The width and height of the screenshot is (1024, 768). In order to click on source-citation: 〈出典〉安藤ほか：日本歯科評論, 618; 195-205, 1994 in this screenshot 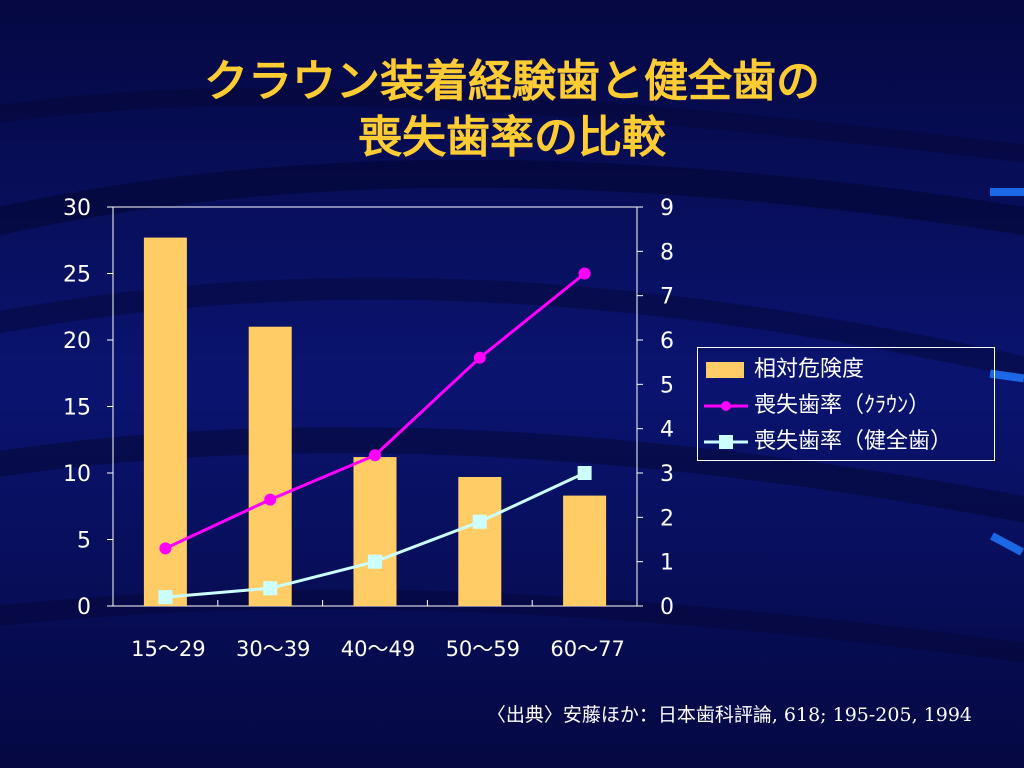, I will do `click(729, 715)`.